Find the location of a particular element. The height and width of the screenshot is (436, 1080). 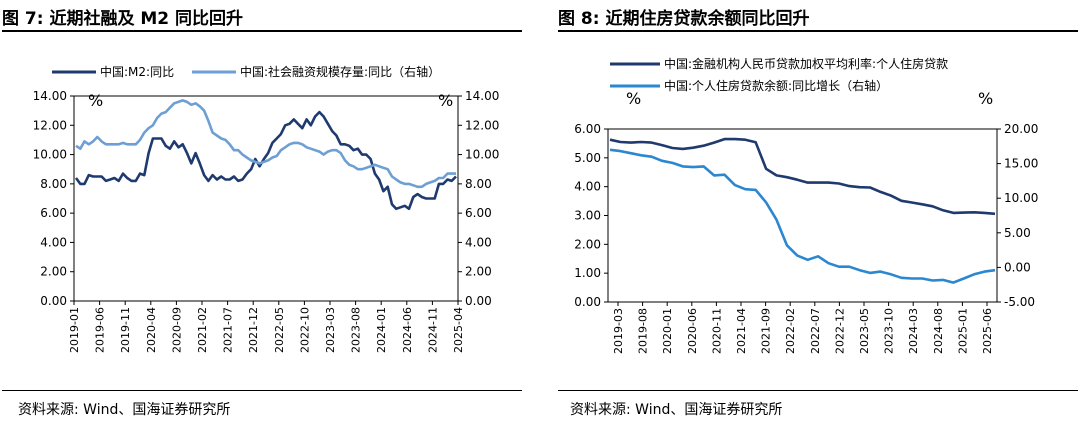

left-figure-title: 图 7: 近期社融及 M2 同比回升 is located at coordinates (123, 19).